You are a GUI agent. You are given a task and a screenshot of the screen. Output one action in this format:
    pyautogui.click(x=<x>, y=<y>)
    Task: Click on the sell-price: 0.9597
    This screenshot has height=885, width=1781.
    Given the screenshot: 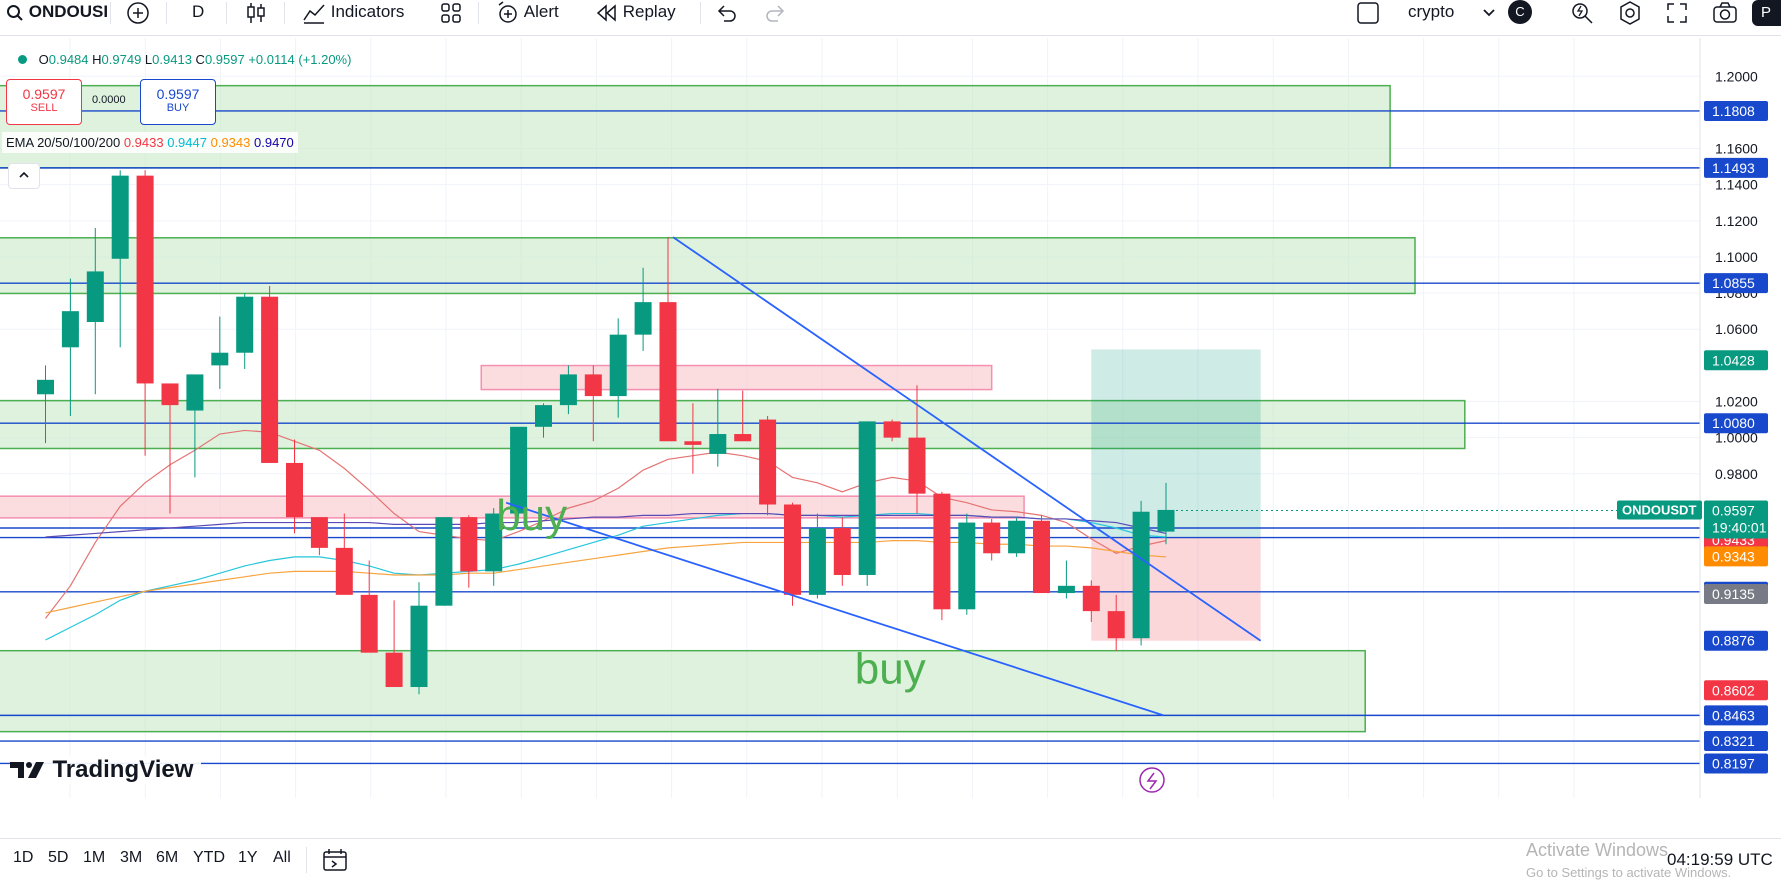 What is the action you would take?
    pyautogui.click(x=44, y=94)
    